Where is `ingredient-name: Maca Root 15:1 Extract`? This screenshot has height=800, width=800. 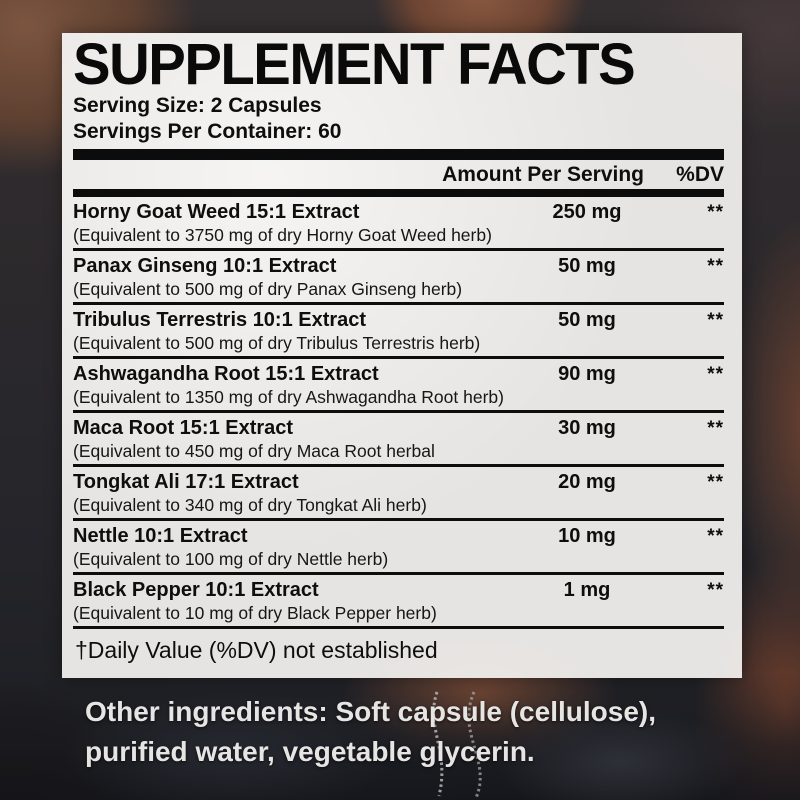 ingredient-name: Maca Root 15:1 Extract is located at coordinates (183, 428).